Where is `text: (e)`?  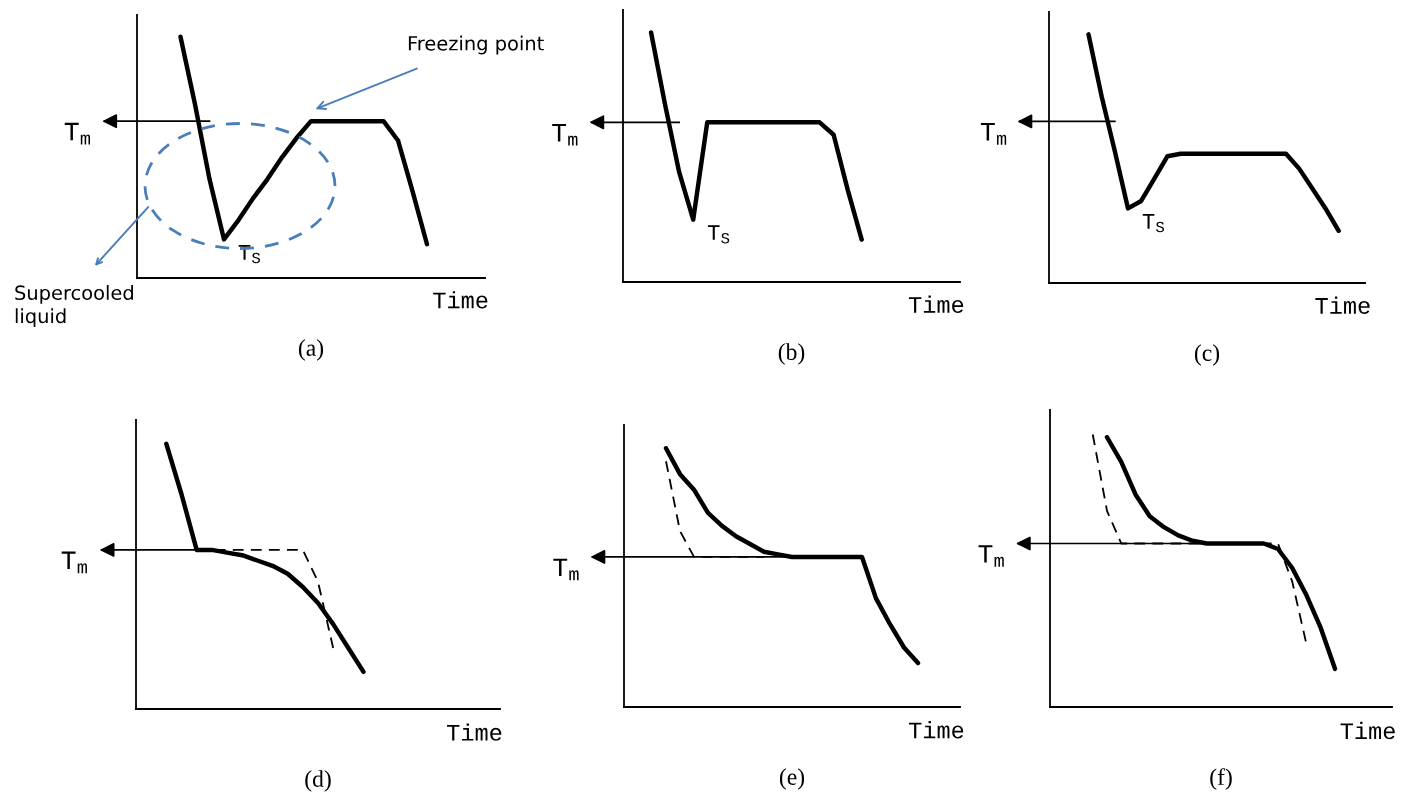
text: (e) is located at coordinates (792, 779).